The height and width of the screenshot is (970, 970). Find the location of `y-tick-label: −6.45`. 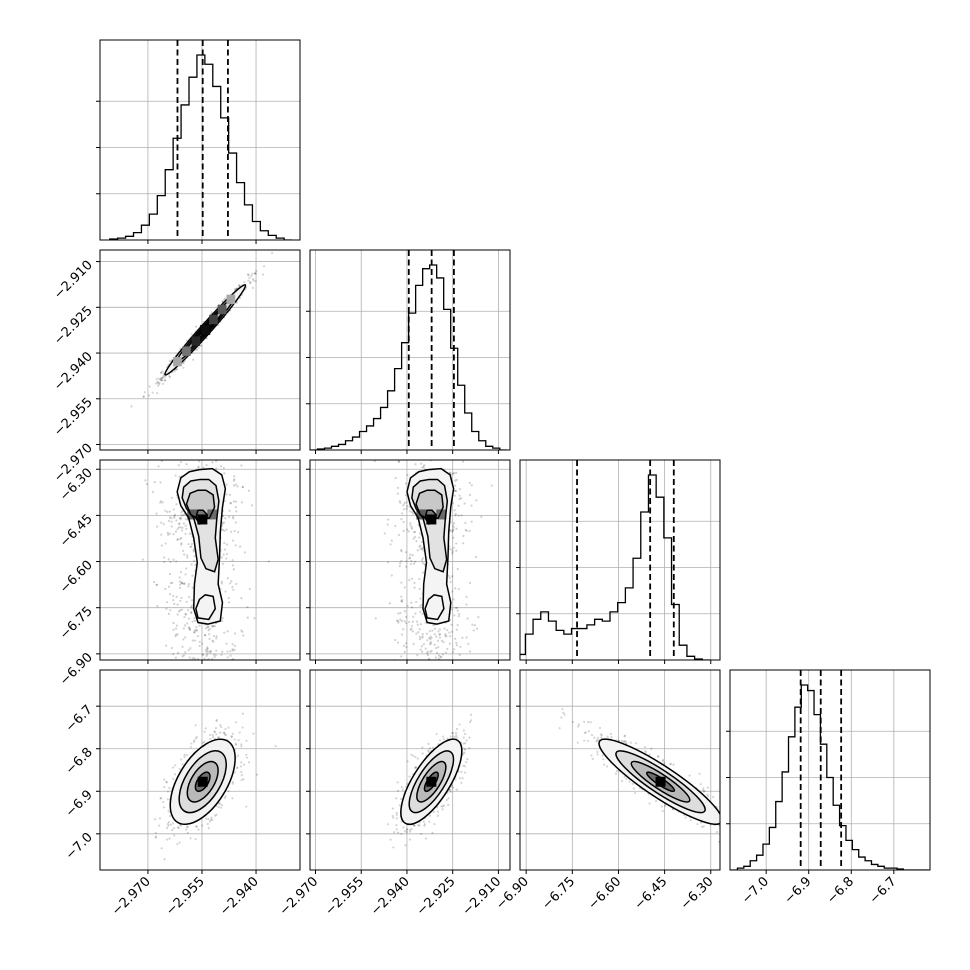

y-tick-label: −6.45 is located at coordinates (76, 531).